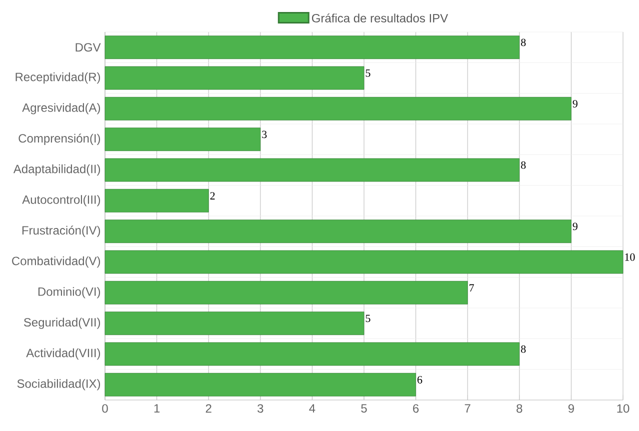 The height and width of the screenshot is (431, 639). What do you see at coordinates (61, 200) in the screenshot?
I see `y-tick-label: Autocontrol(III)` at bounding box center [61, 200].